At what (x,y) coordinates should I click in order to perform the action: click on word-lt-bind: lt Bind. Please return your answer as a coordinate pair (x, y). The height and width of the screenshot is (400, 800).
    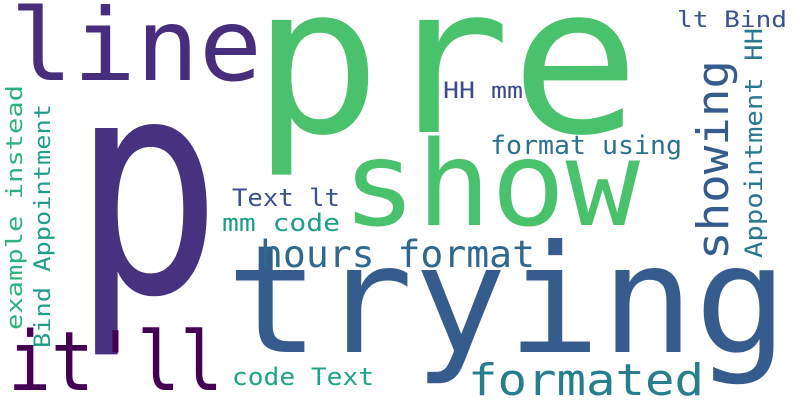
    Looking at the image, I should click on (732, 20).